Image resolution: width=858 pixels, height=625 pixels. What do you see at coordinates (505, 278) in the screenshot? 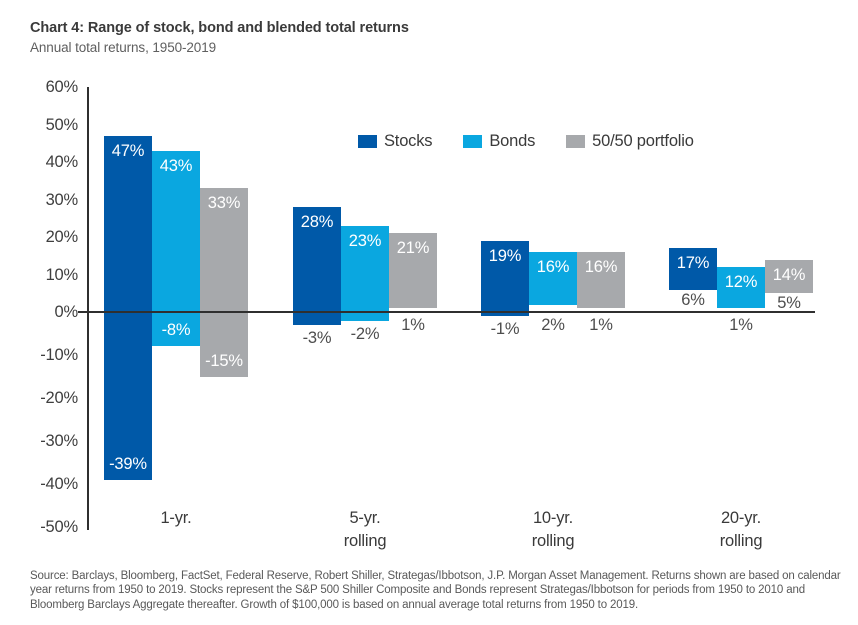
I see `bar-stocks-10-yr` at bounding box center [505, 278].